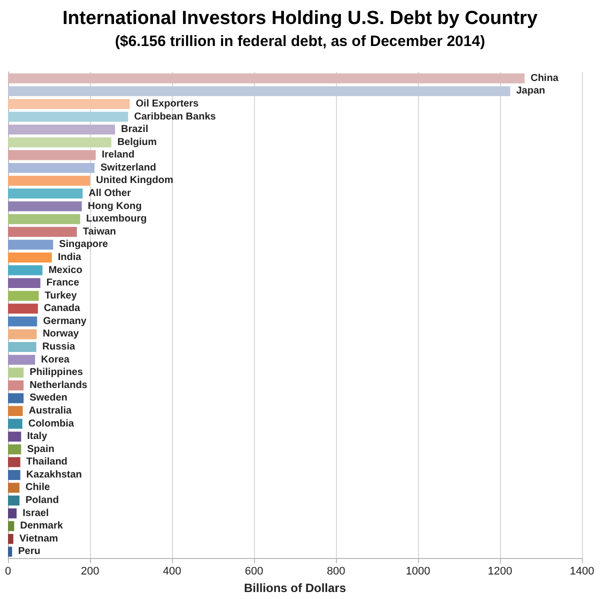 This screenshot has height=599, width=600. I want to click on y-tick-label: Italy, so click(37, 436).